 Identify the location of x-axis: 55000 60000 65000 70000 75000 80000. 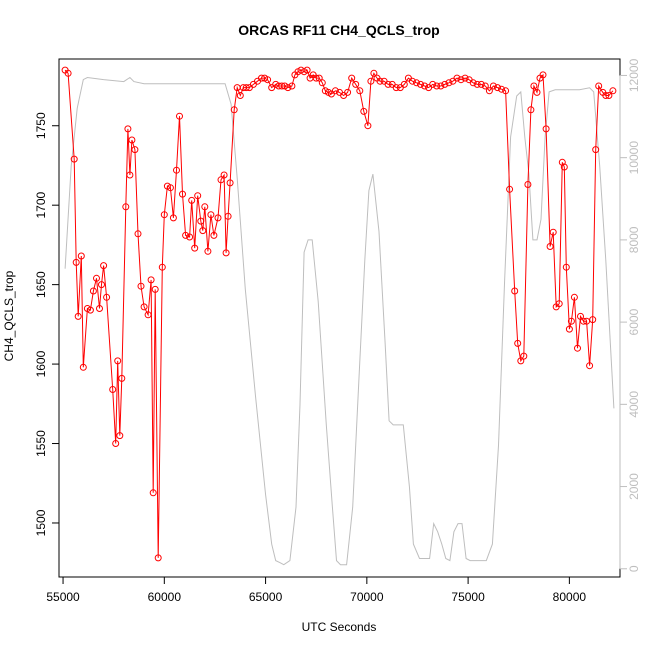
(316, 590).